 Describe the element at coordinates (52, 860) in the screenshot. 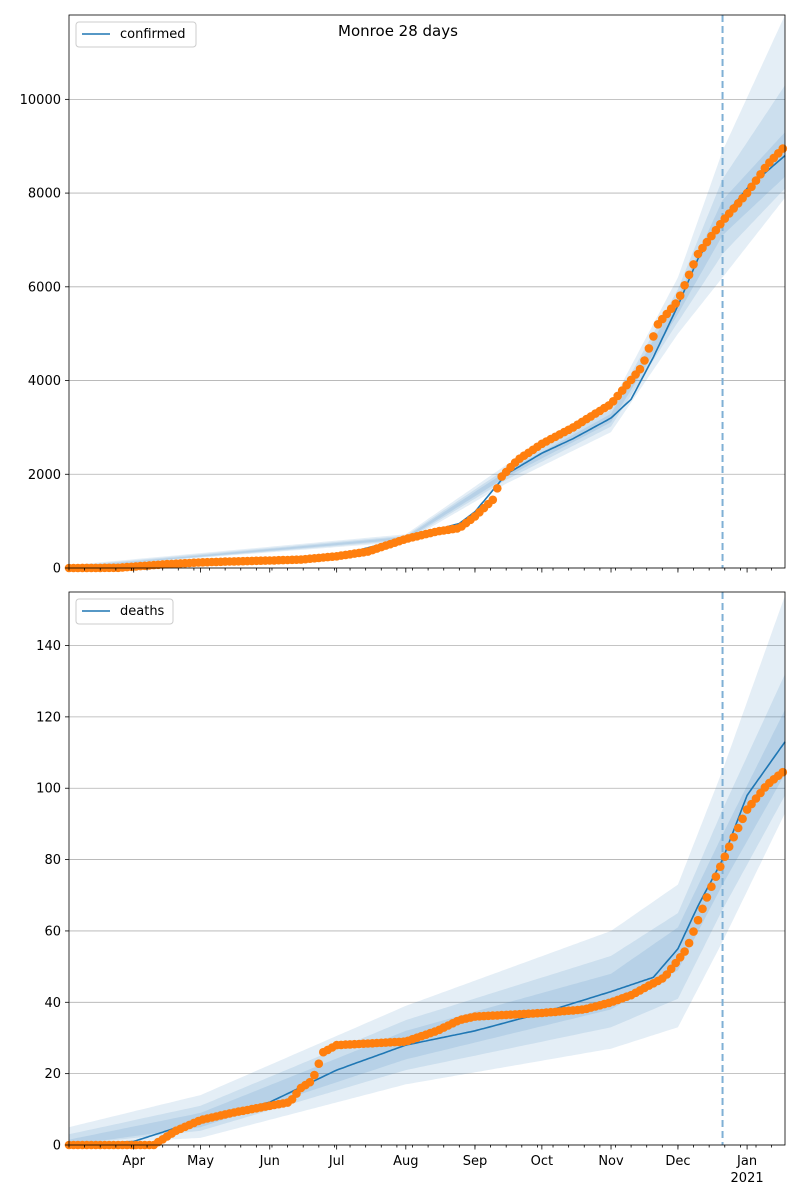

I see `deaths-ytick-label: 80` at that location.